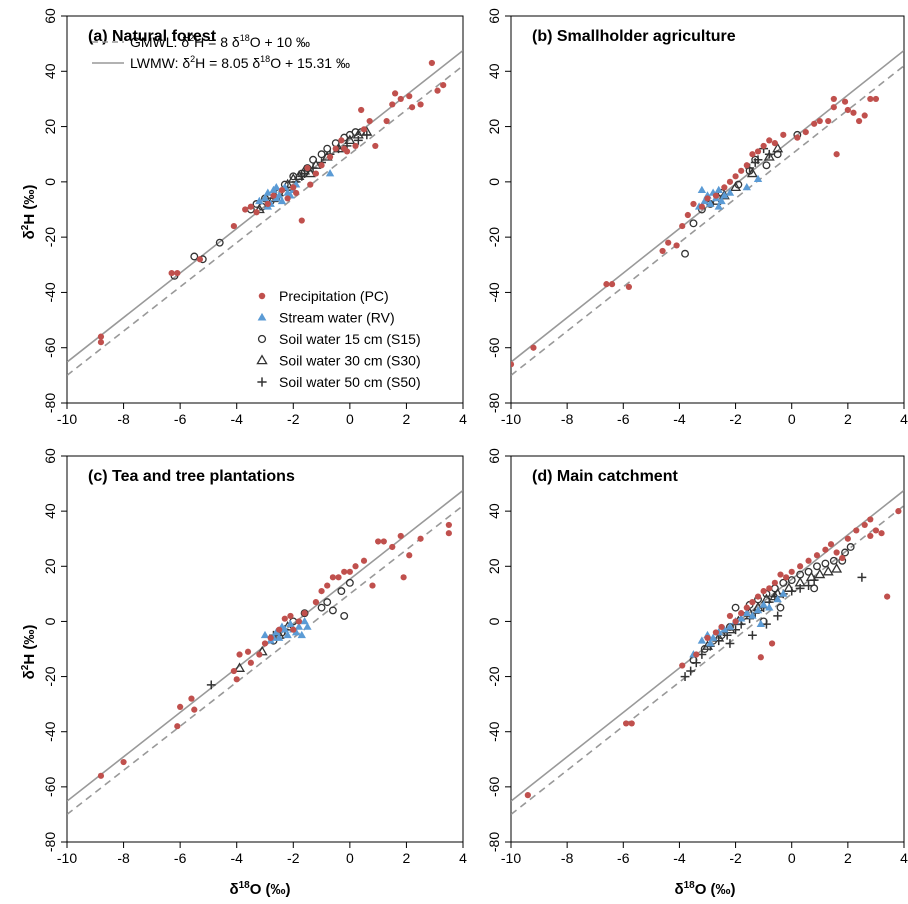  I want to click on x-tick-label: -2, so click(735, 858).